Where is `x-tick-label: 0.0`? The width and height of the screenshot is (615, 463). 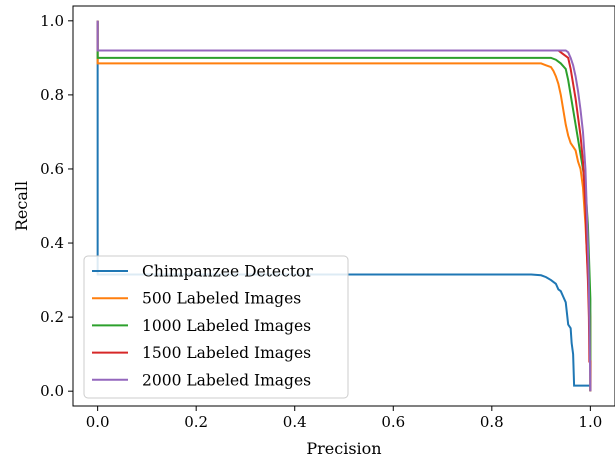 x-tick-label: 0.0 is located at coordinates (98, 422).